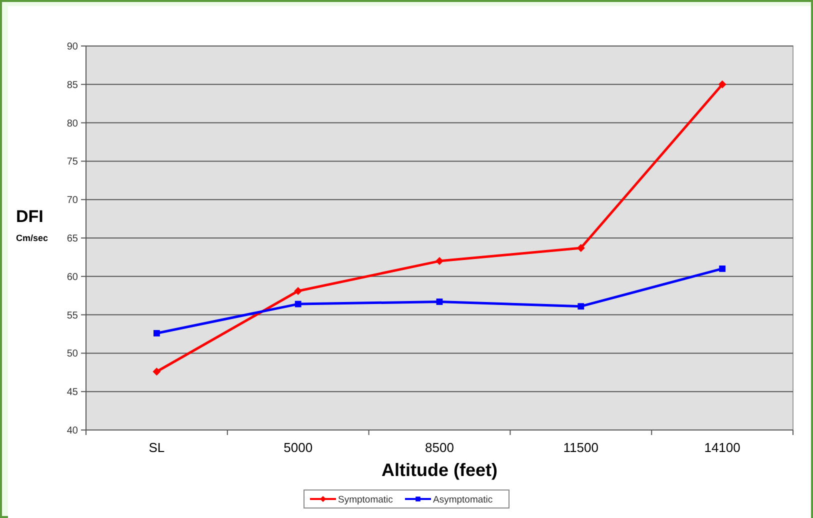 This screenshot has height=518, width=813. I want to click on y-tick-label: 50, so click(72, 354).